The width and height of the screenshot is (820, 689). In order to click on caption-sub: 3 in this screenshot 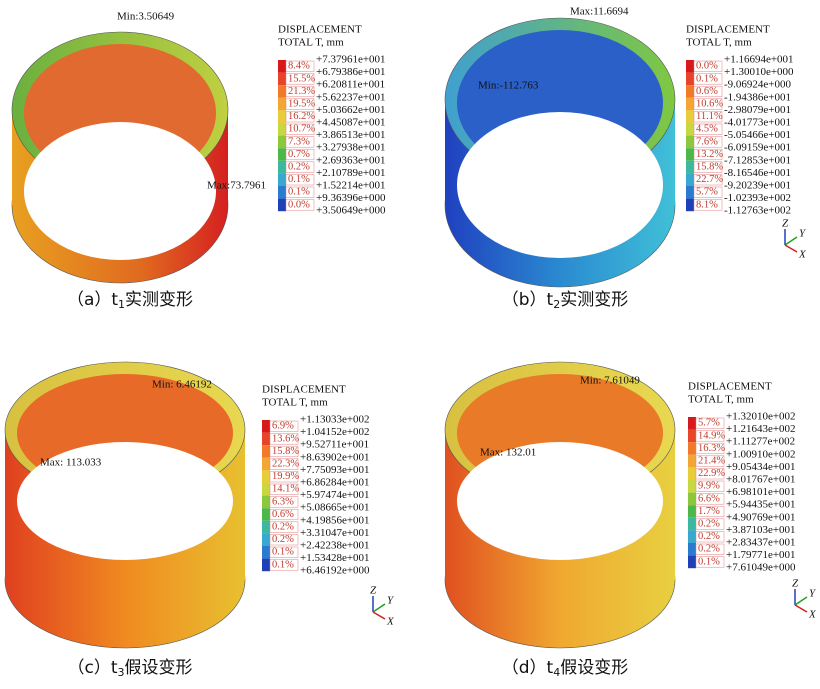, I will do `click(121, 672)`.